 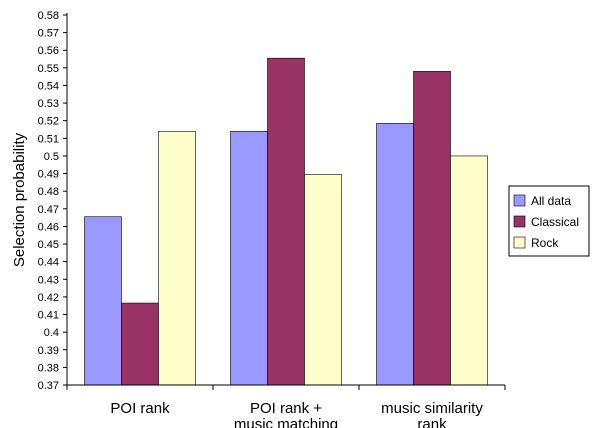 What do you see at coordinates (48, 263) in the screenshot?
I see `y-tick-label: 0.44` at bounding box center [48, 263].